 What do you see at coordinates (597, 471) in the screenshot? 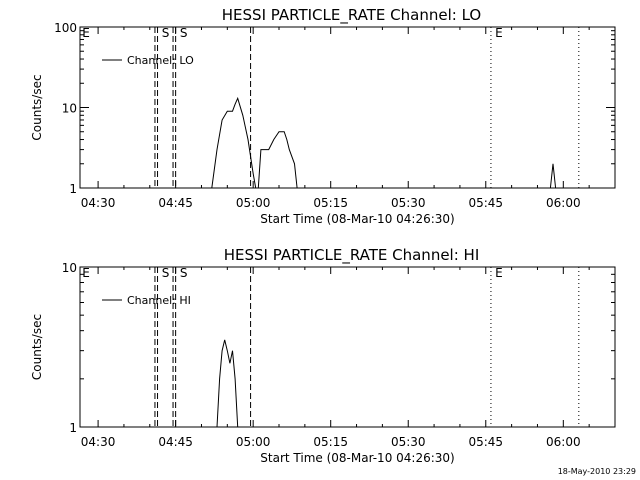
I see `footer-date: 18-May-2010 23:29` at bounding box center [597, 471].